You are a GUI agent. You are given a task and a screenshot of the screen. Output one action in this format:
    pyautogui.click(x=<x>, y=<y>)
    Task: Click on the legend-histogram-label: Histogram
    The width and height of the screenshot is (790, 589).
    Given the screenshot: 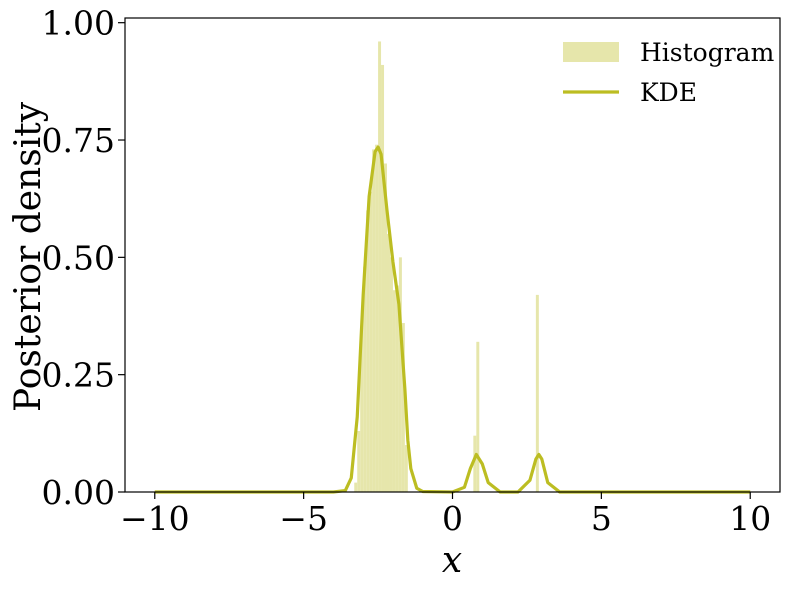 What is the action you would take?
    pyautogui.click(x=707, y=52)
    